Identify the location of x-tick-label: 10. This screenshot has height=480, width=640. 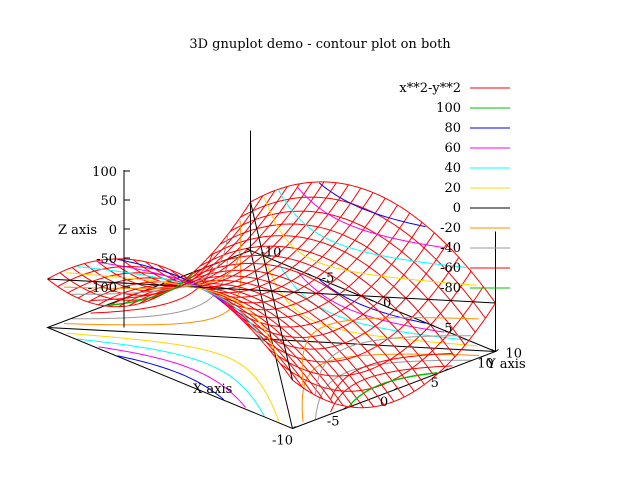
(485, 364).